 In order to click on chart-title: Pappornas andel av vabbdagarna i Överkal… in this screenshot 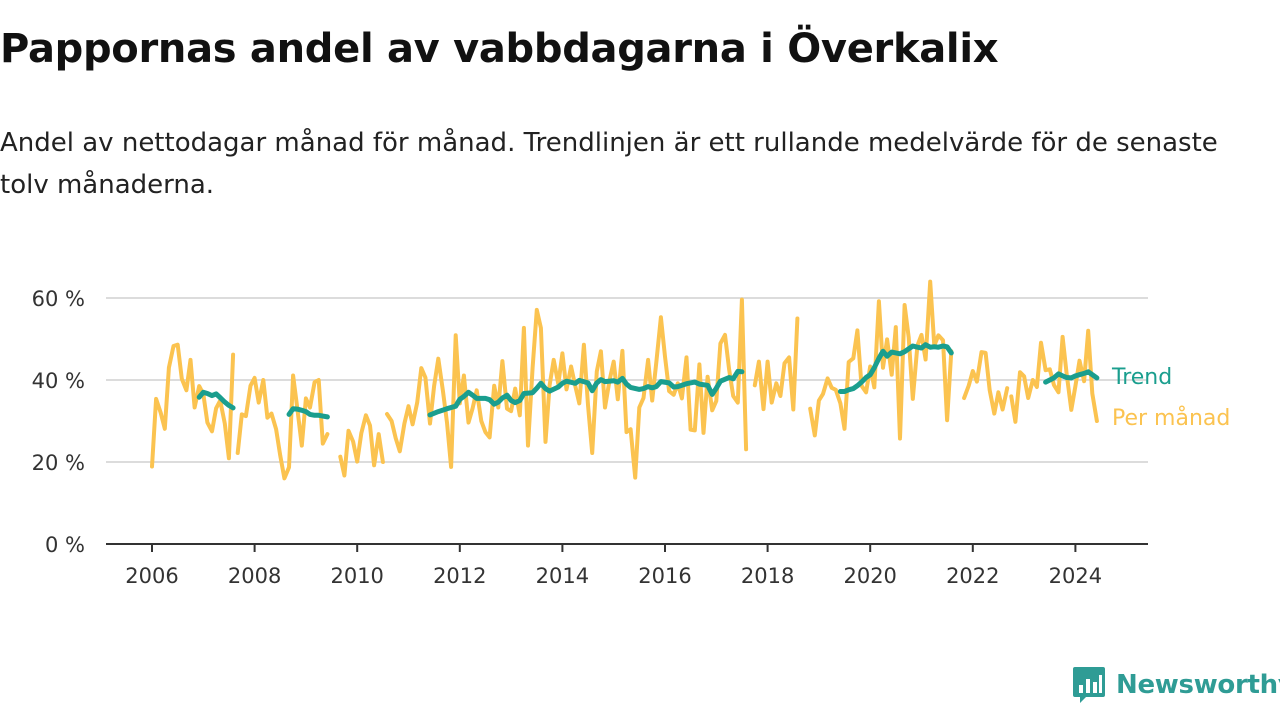, I will do `click(499, 49)`.